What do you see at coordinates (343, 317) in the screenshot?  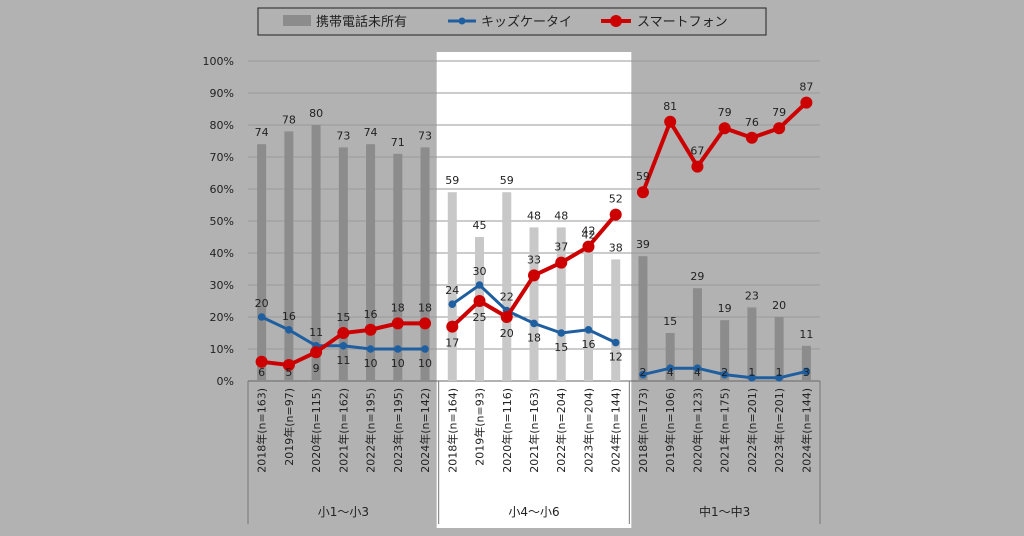 I see `data-label-smartphone: 15` at bounding box center [343, 317].